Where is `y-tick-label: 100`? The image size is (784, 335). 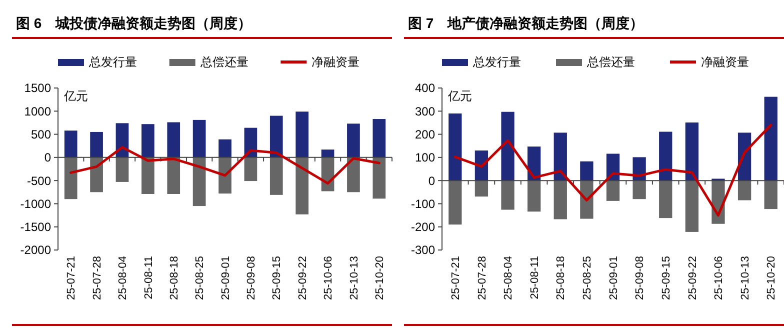 y-tick-label: 100 is located at coordinates (425, 157).